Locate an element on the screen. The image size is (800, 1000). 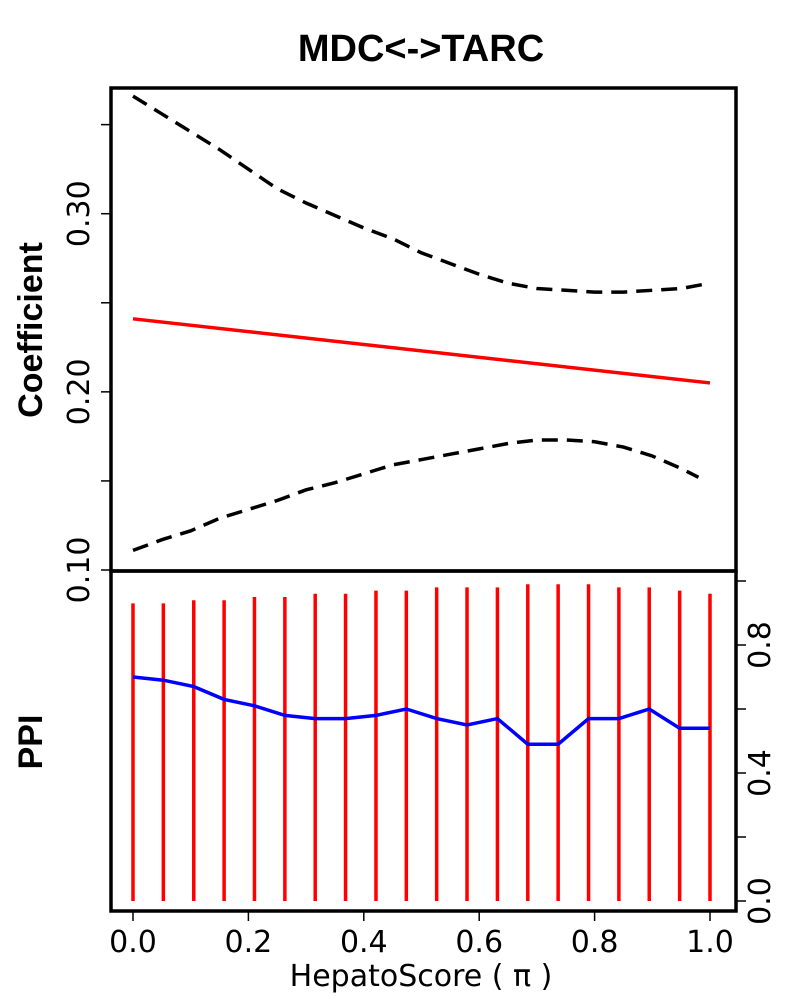
lower-band-line is located at coordinates (416, 495).